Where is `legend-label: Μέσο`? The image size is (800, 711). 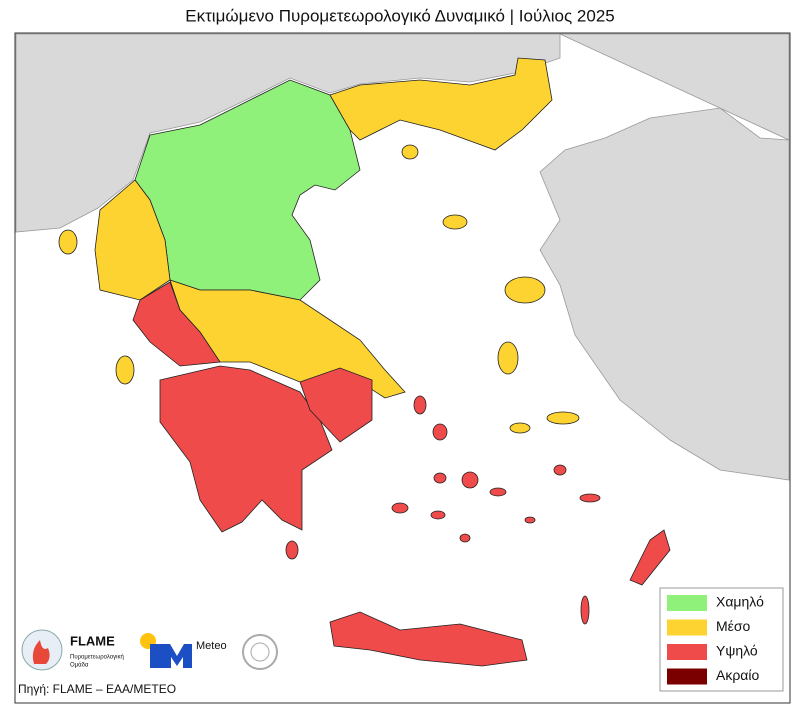
legend-label: Μέσο is located at coordinates (733, 626).